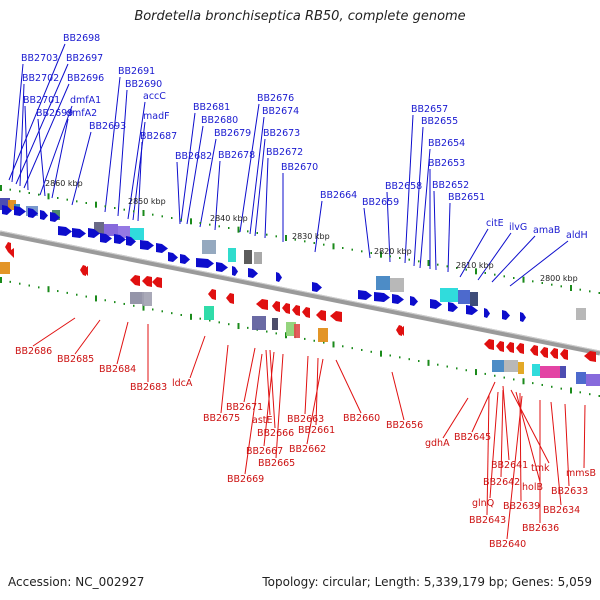 Image resolution: width=600 pixels, height=600 pixels. Describe the element at coordinates (307, 449) in the screenshot. I see `gene-label-BB2662: BB2662` at that location.